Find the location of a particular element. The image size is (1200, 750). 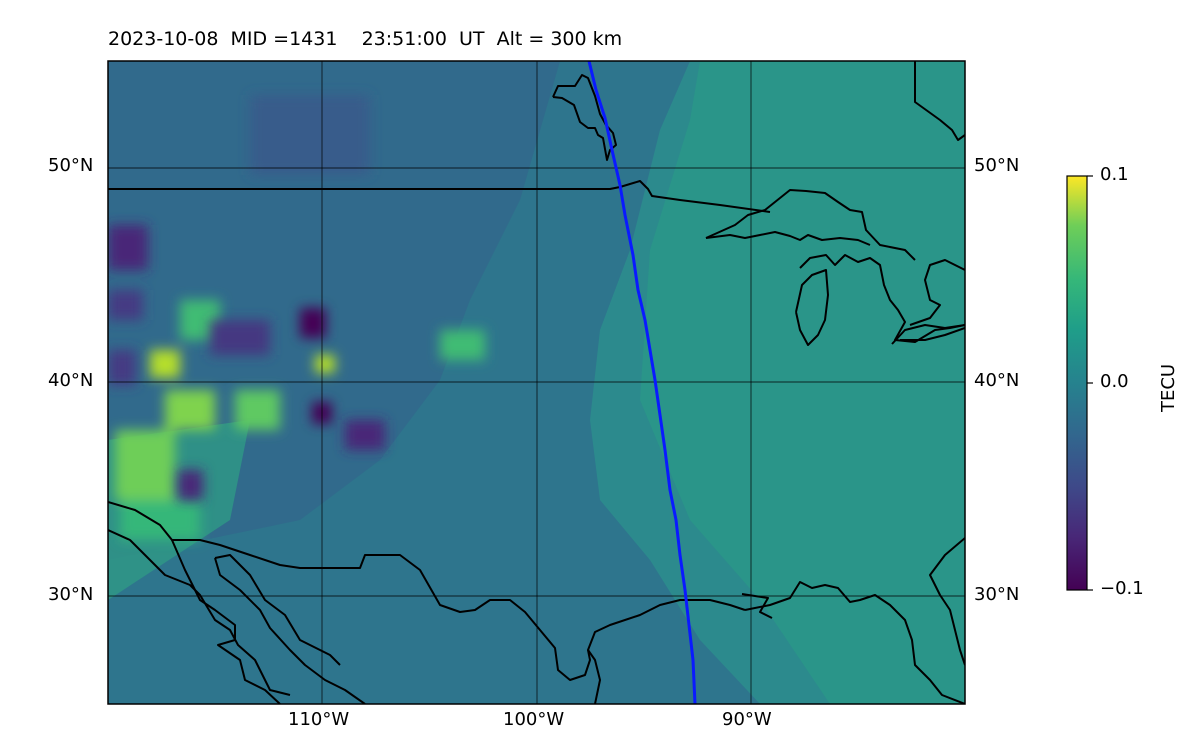

lon-tick-label: 90°W is located at coordinates (747, 719).